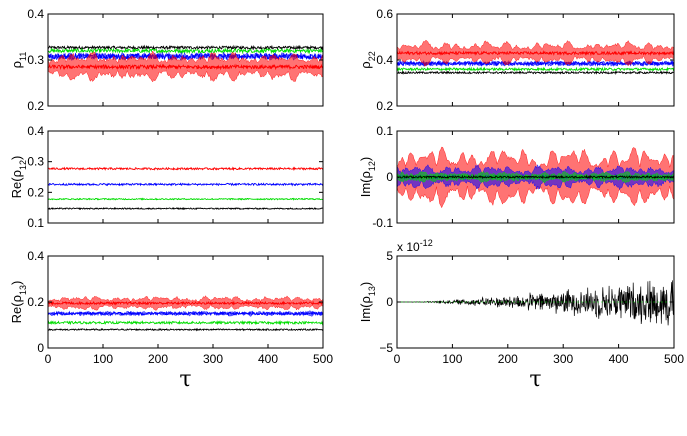 This screenshot has width=687, height=436. I want to click on plot-area-re_rho12, so click(185, 188).